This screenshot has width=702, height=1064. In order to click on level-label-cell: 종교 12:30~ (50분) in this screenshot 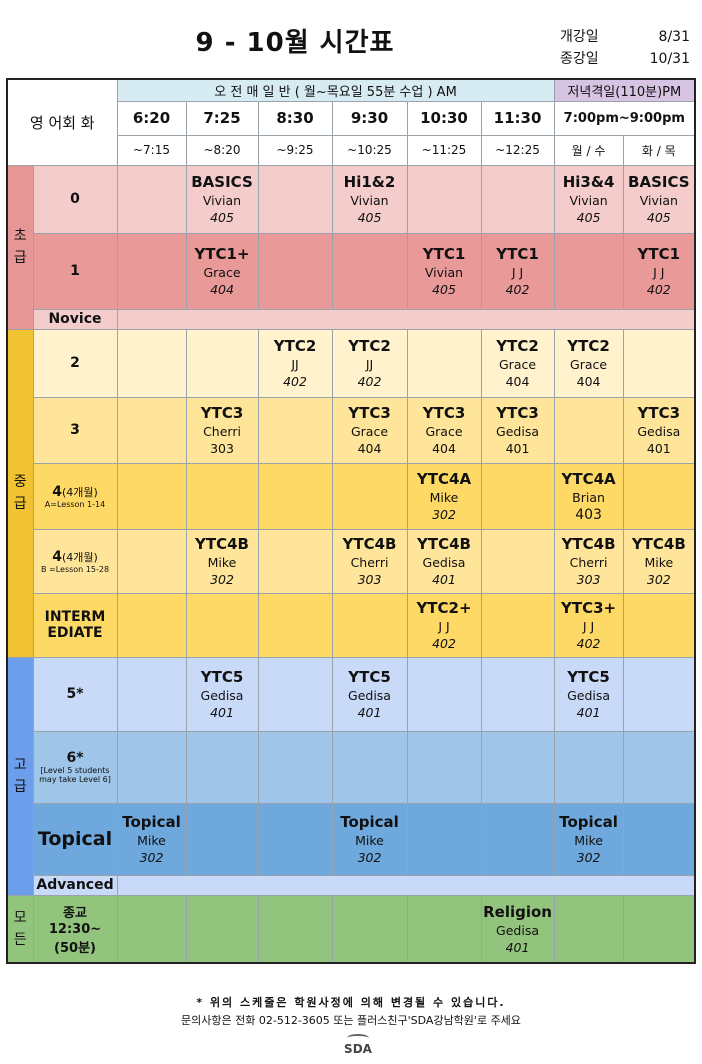, I will do `click(75, 929)`.